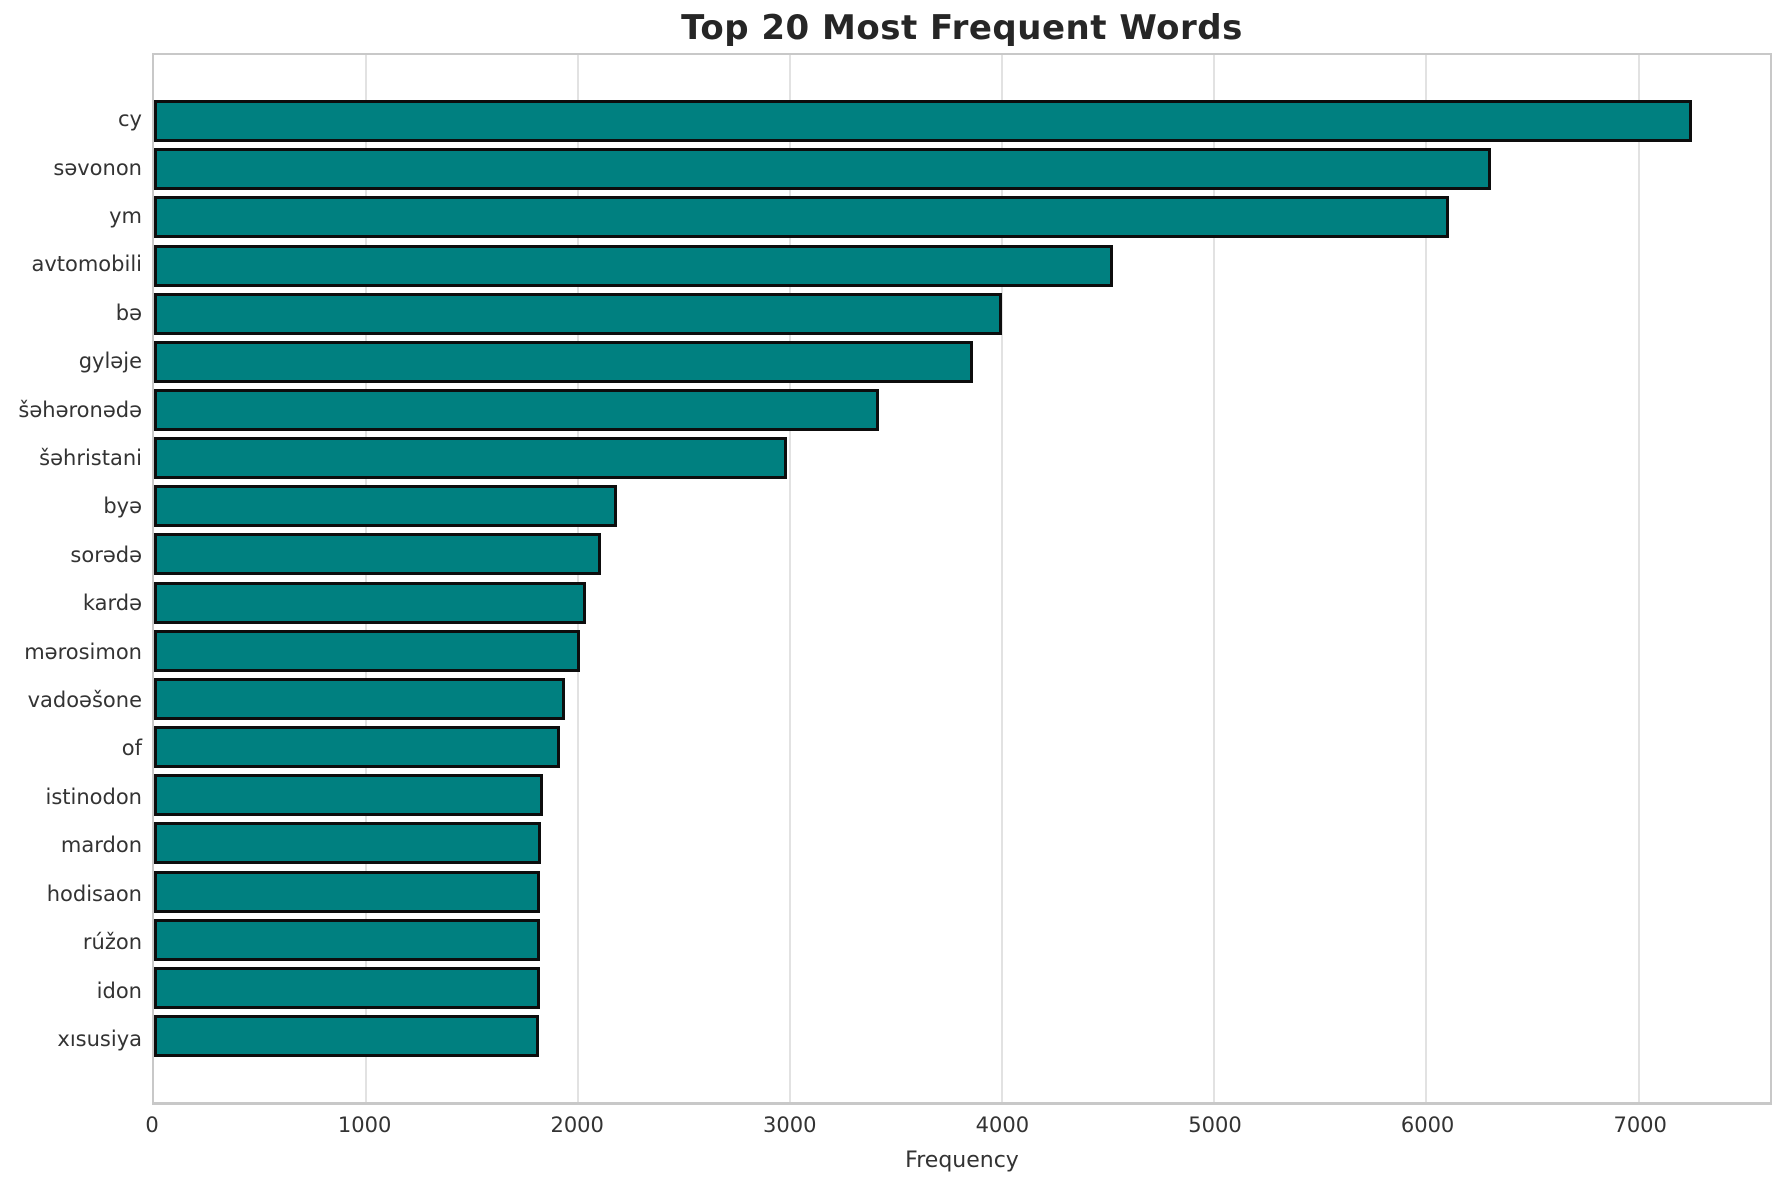  Describe the element at coordinates (378, 554) in the screenshot. I see `bar-sorədə` at that location.